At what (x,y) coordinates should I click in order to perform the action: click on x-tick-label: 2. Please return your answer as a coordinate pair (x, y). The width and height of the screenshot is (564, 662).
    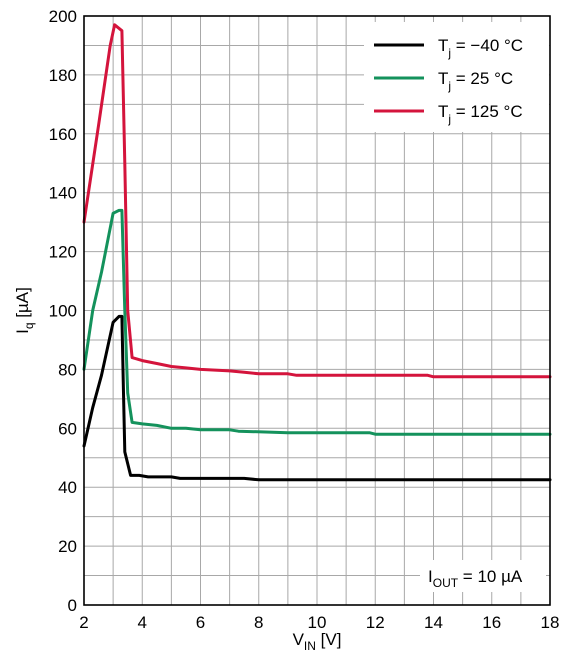
    Looking at the image, I should click on (83, 622).